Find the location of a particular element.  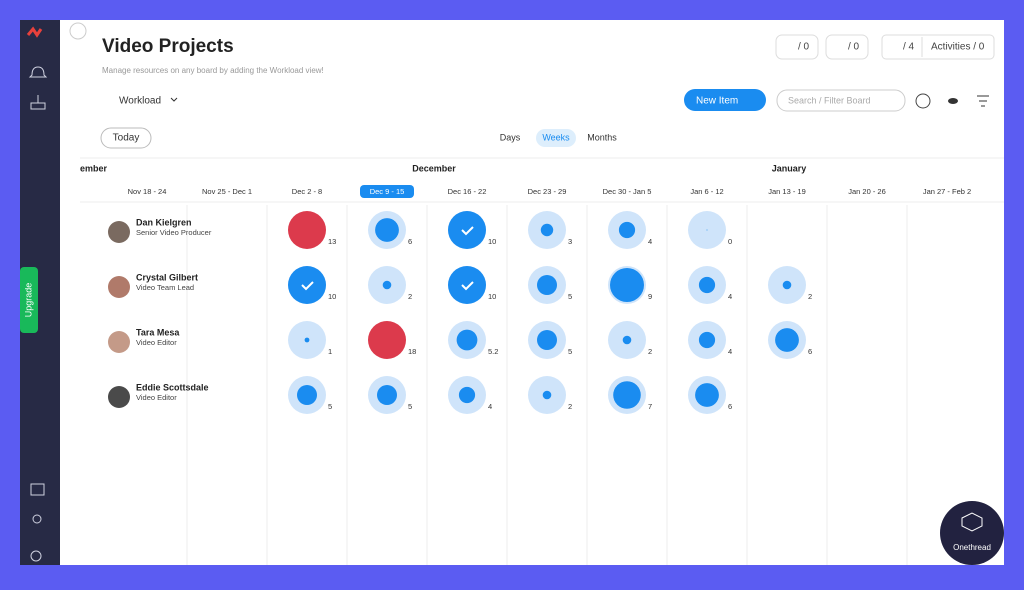

week-label: Dec 30 - Jan 5 is located at coordinates (627, 191).